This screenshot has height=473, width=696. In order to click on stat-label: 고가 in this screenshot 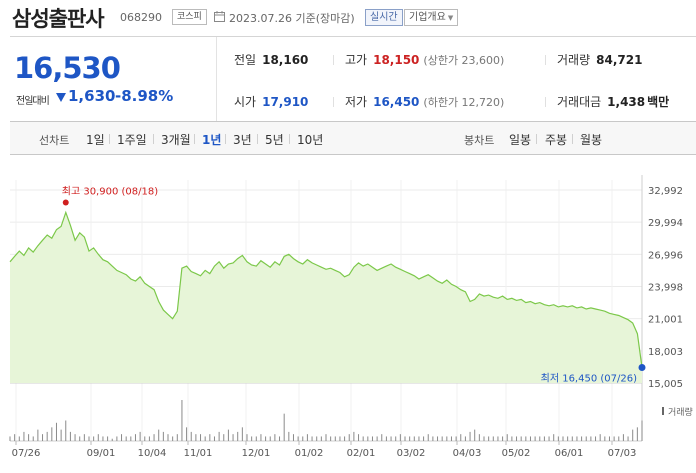, I will do `click(356, 60)`.